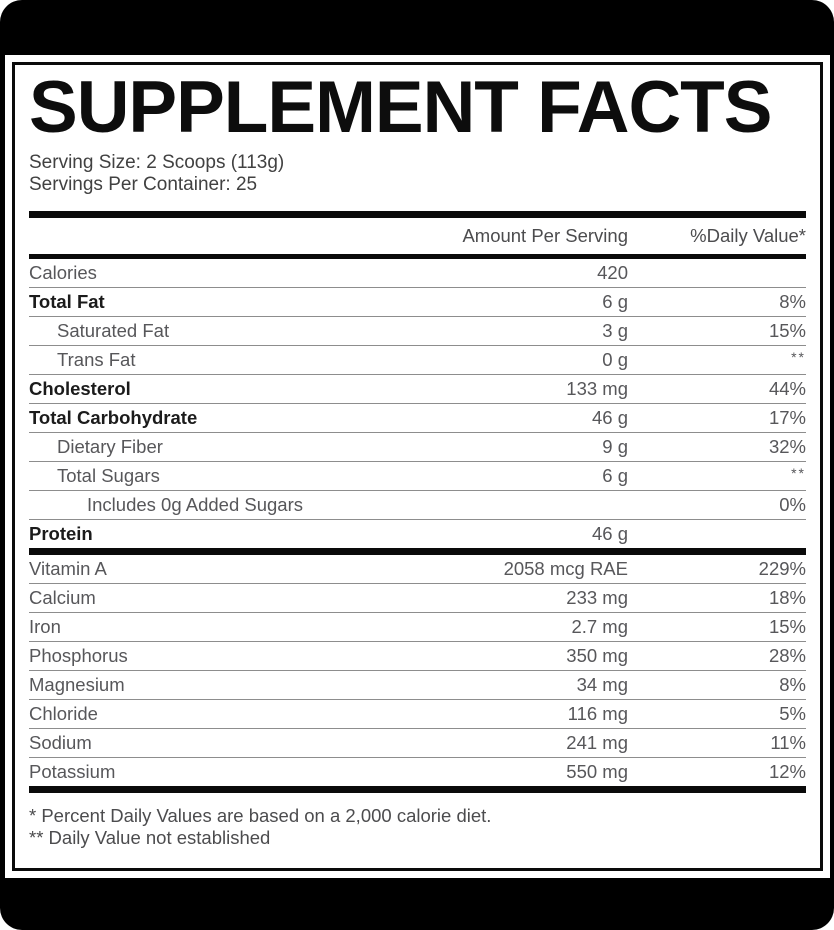  Describe the element at coordinates (157, 162) in the screenshot. I see `serving-size: Serving Size: 2 Scoops (113g)` at that location.